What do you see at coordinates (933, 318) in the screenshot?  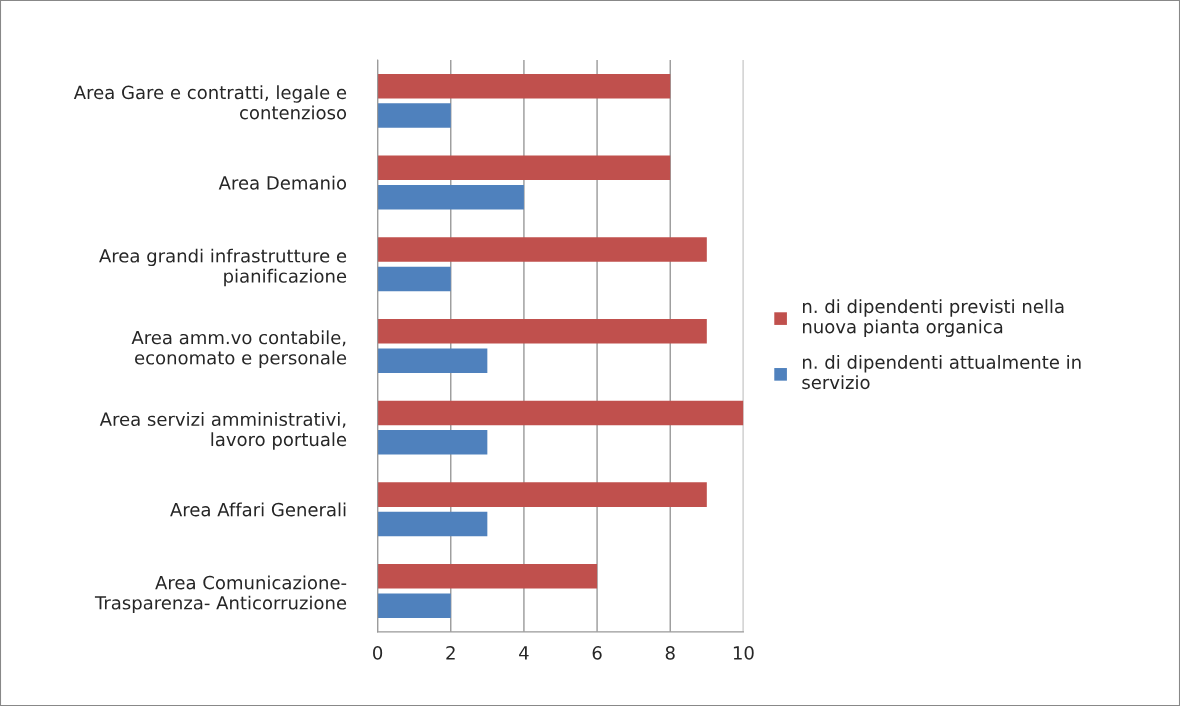 I see `legend-label: n. di dipendenti previsti nella nuova pianta organica` at bounding box center [933, 318].